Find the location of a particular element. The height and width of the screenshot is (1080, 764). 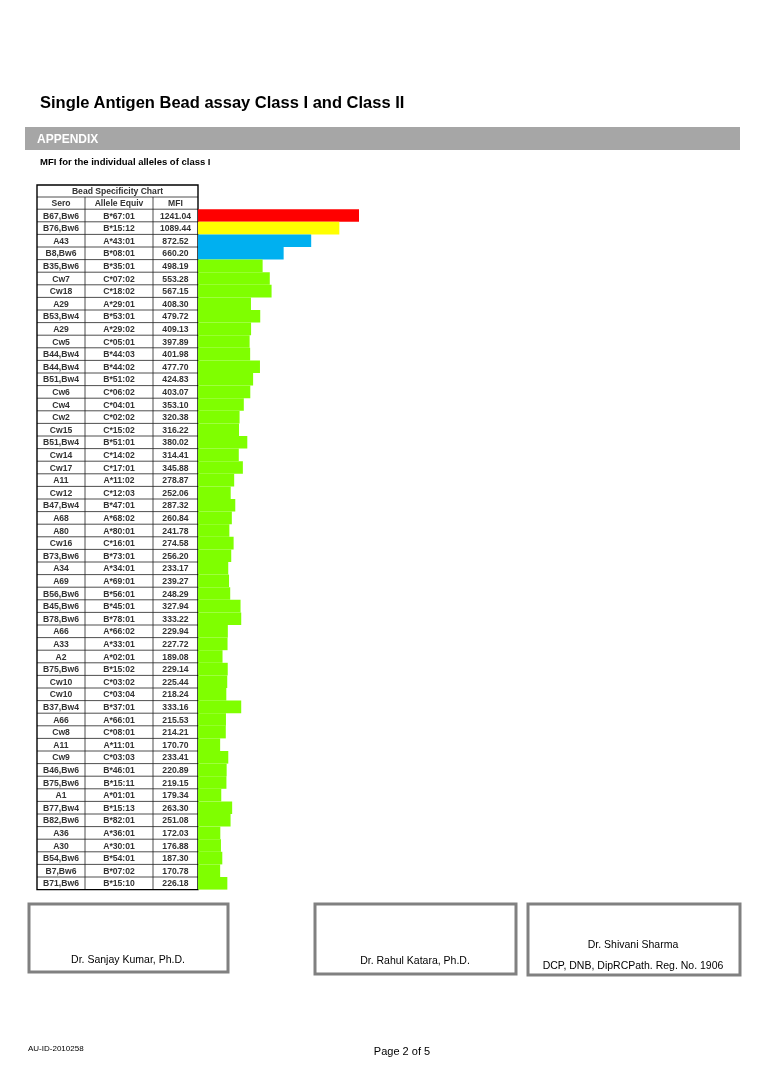

y2-tick-label: C*02:02 is located at coordinates (119, 417).